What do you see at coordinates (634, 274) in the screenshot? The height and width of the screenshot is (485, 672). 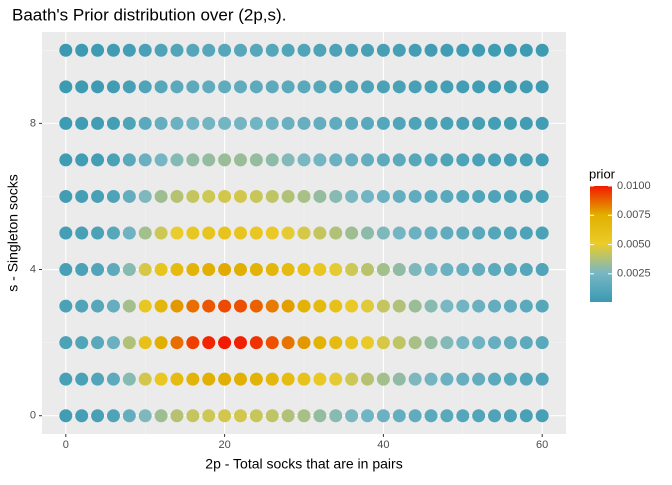 I see `legend-tick-label: 0.0025` at bounding box center [634, 274].